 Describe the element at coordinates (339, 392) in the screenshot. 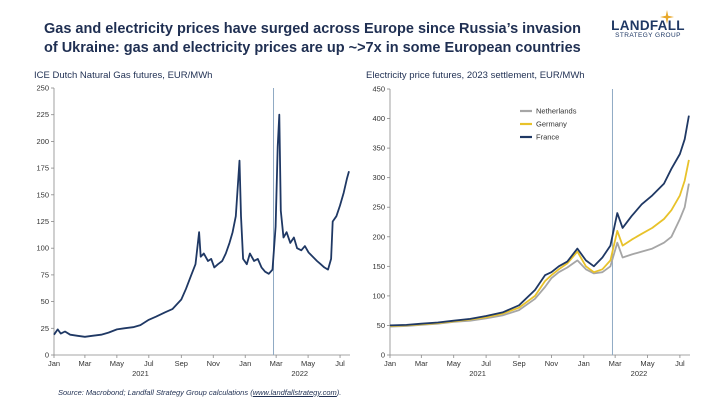

I see `source-suffix: ).` at that location.